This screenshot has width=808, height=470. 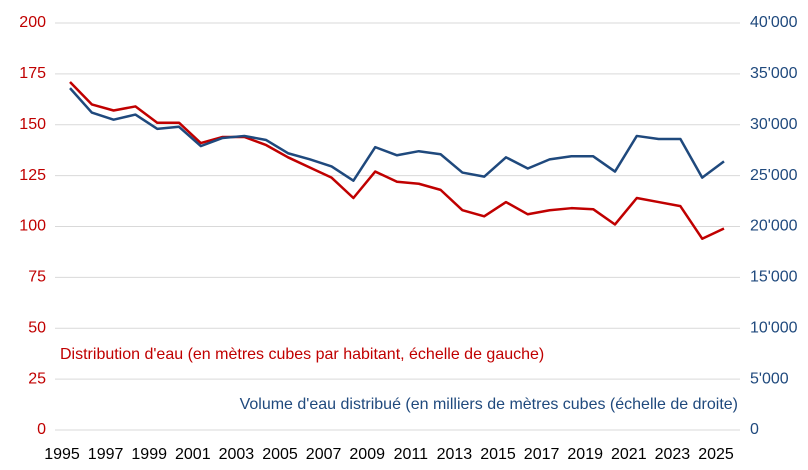 I want to click on y2-tick-label: 10'000, so click(x=774, y=327).